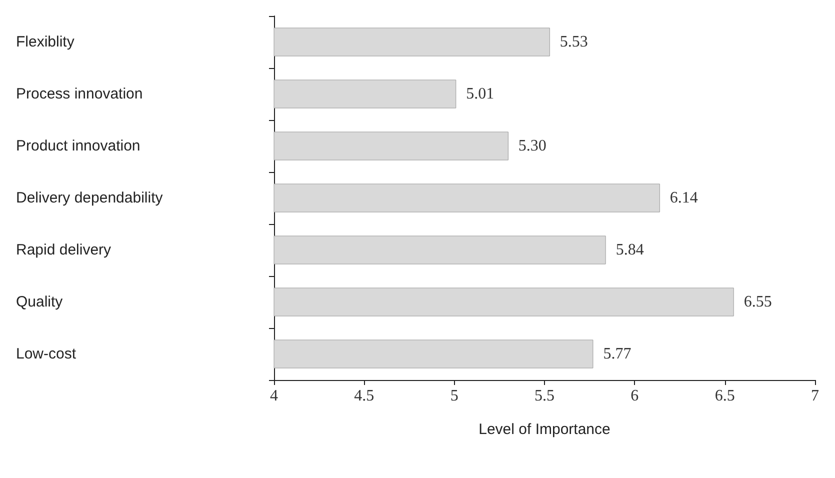  Describe the element at coordinates (78, 146) in the screenshot. I see `y-tick-label: Product innovation` at that location.